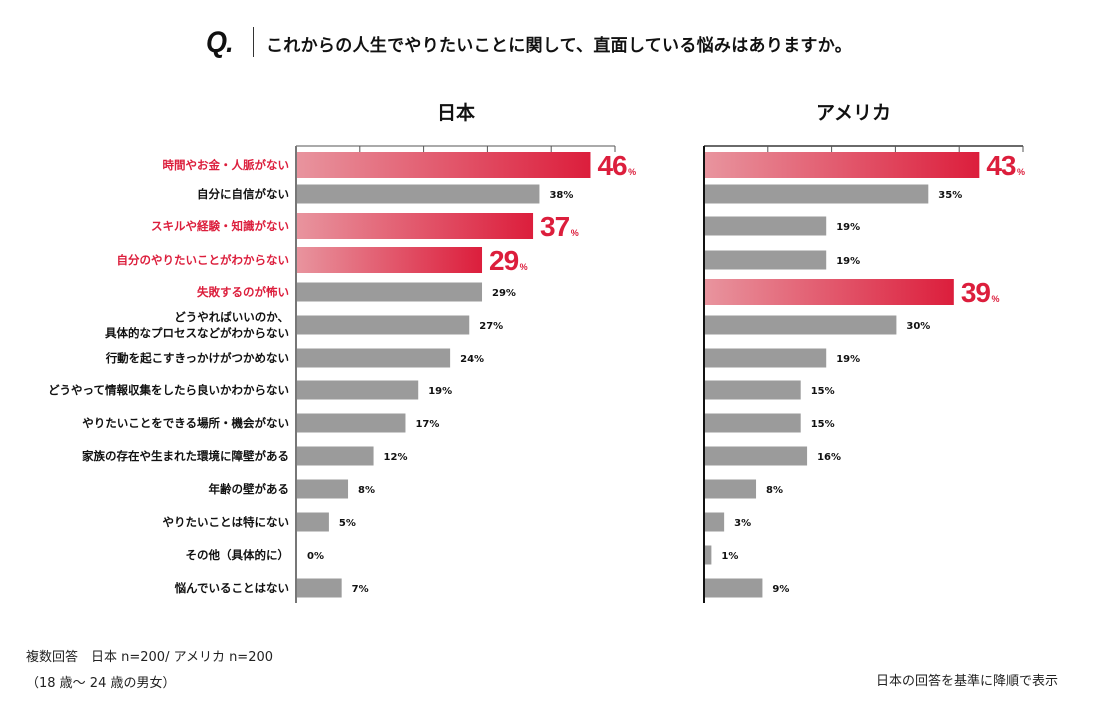 Image resolution: width=1110 pixels, height=721 pixels. I want to click on value-number: 29, so click(504, 260).